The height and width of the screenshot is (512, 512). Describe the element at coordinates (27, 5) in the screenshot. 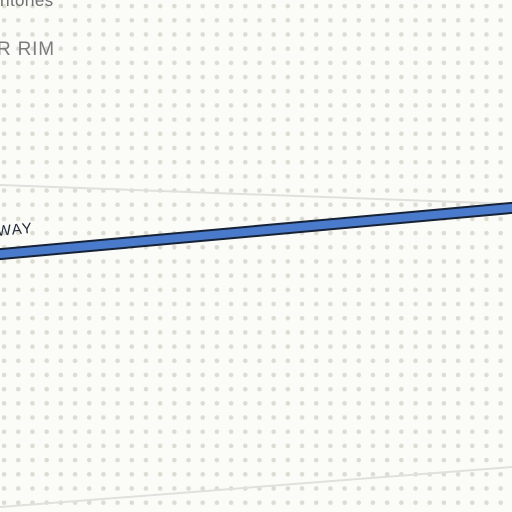

I see `territory-label: rritories` at that location.